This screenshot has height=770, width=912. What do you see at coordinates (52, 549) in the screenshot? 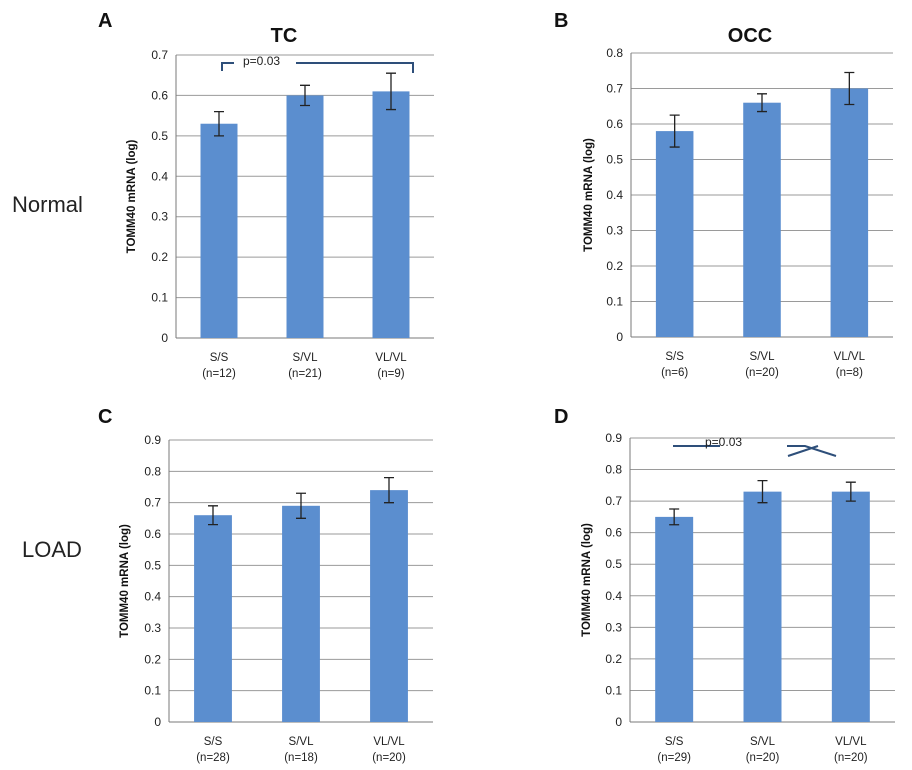
I see `row-label-load: LOAD` at bounding box center [52, 549].